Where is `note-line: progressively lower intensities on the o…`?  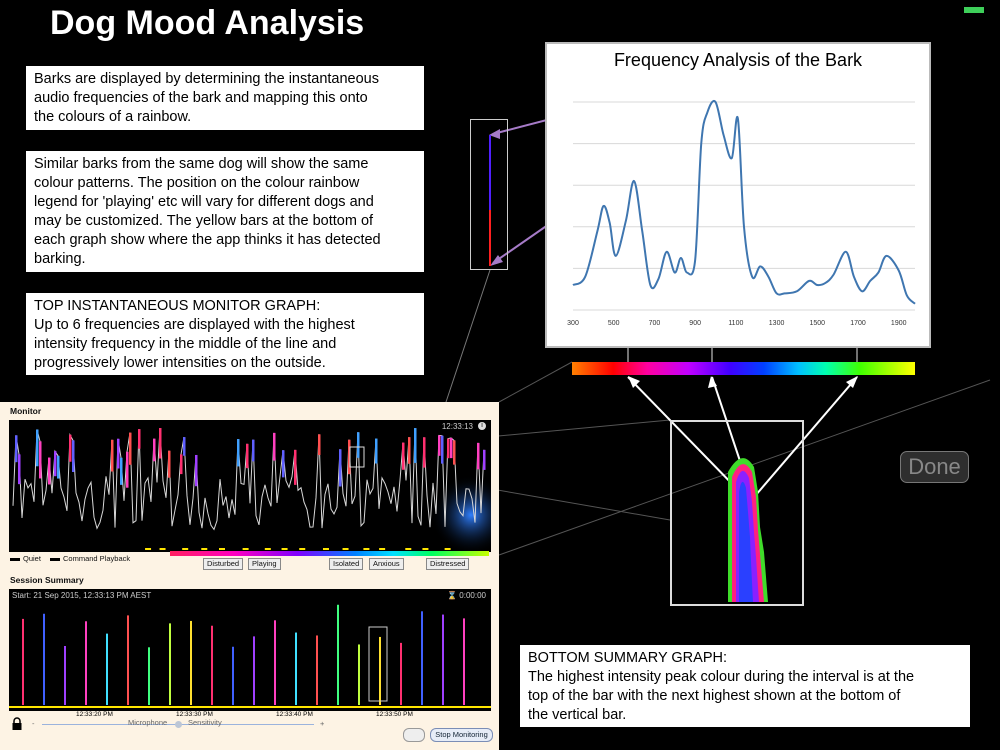 note-line: progressively lower intensities on the o… is located at coordinates (180, 363).